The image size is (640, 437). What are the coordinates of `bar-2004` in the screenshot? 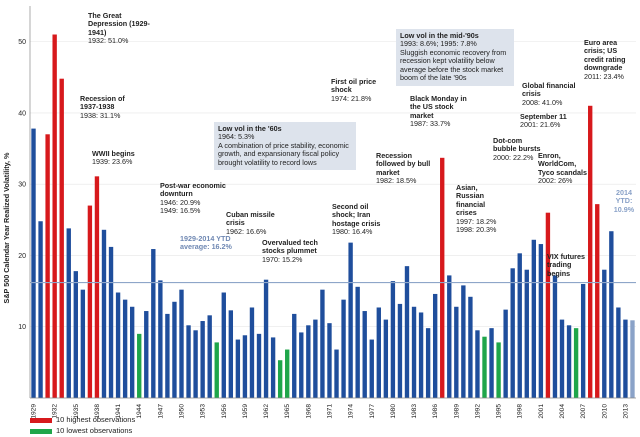 It's located at (562, 358).